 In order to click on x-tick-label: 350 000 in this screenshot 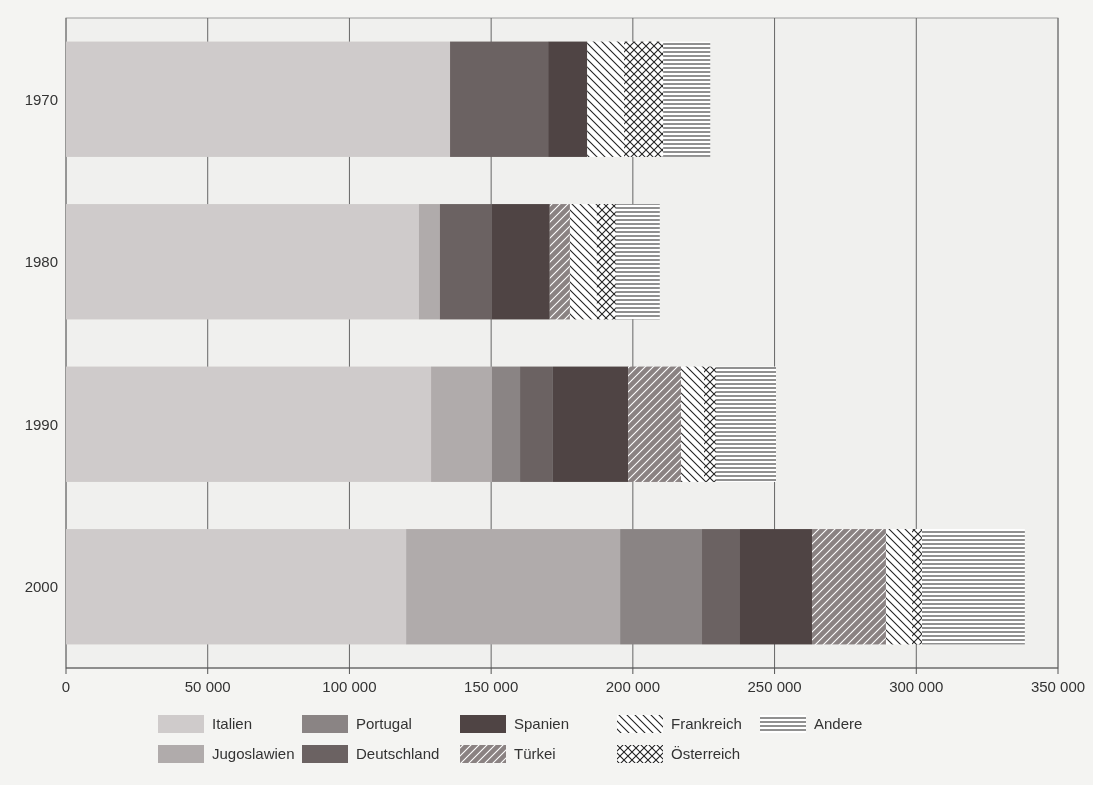, I will do `click(1058, 686)`.